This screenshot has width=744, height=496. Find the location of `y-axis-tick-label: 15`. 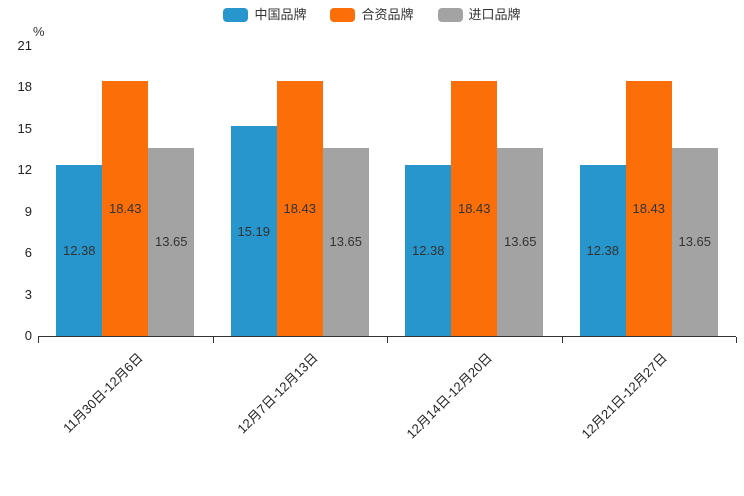

y-axis-tick-label: 15 is located at coordinates (24, 128).